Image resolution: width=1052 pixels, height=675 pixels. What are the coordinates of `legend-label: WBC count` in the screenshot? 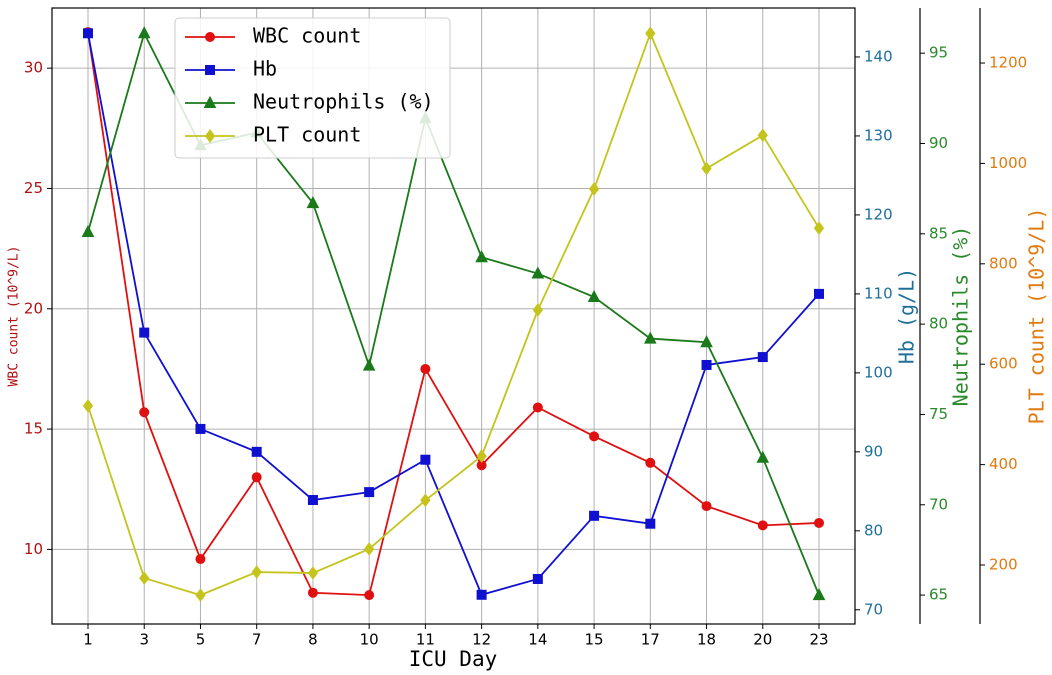 It's located at (307, 36).